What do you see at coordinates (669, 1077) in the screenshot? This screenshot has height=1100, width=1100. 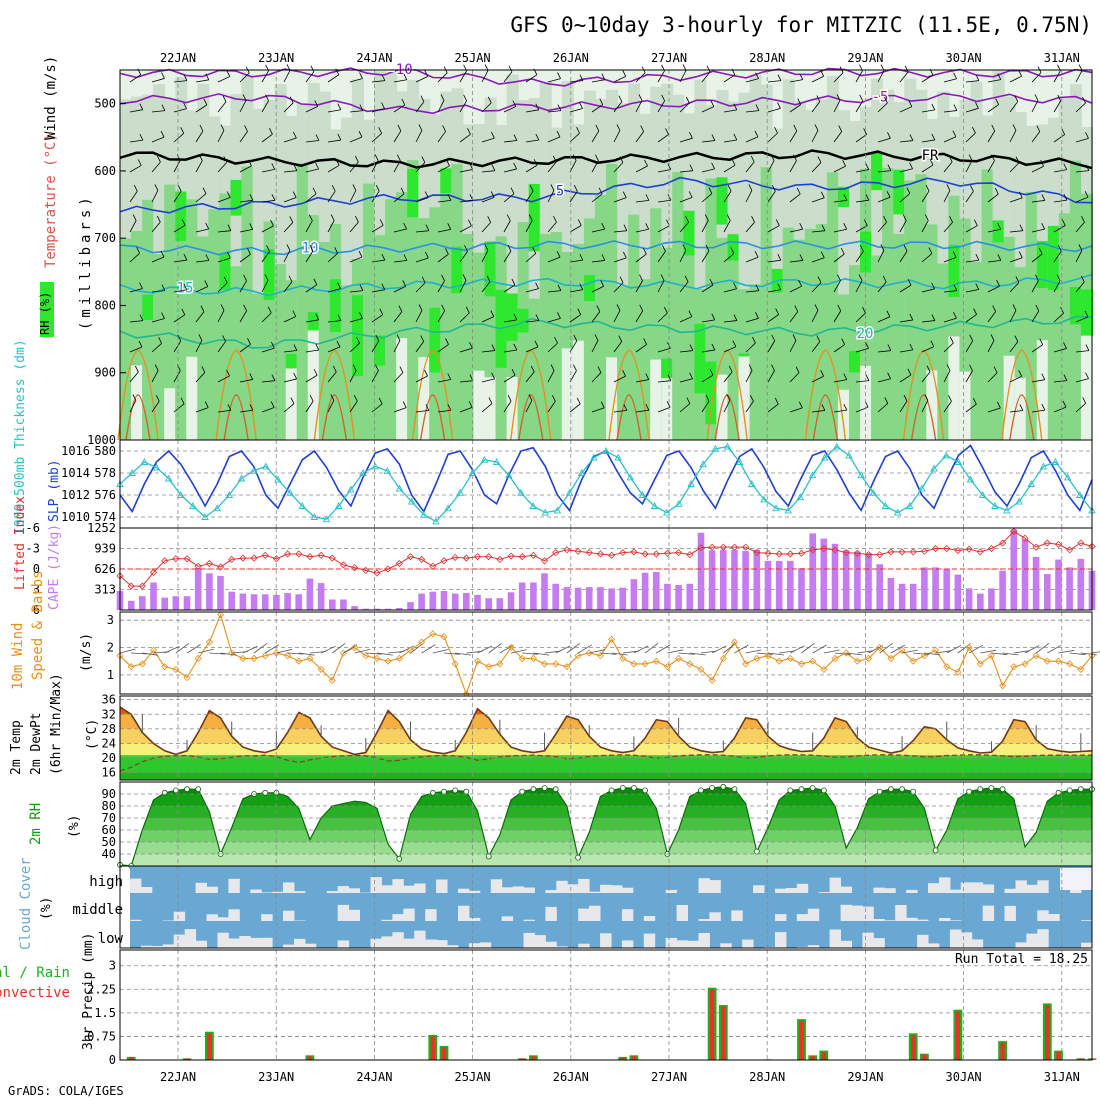 I see `x-tick-label: 27JAN` at bounding box center [669, 1077].